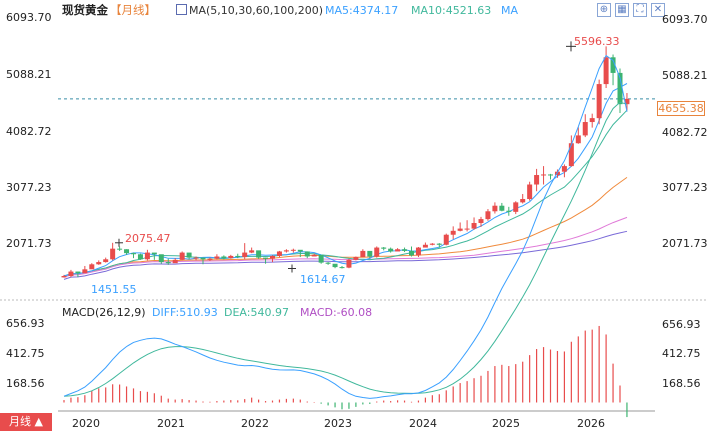 The width and height of the screenshot is (708, 431). I want to click on y-label-left: 5088.21, so click(29, 74).